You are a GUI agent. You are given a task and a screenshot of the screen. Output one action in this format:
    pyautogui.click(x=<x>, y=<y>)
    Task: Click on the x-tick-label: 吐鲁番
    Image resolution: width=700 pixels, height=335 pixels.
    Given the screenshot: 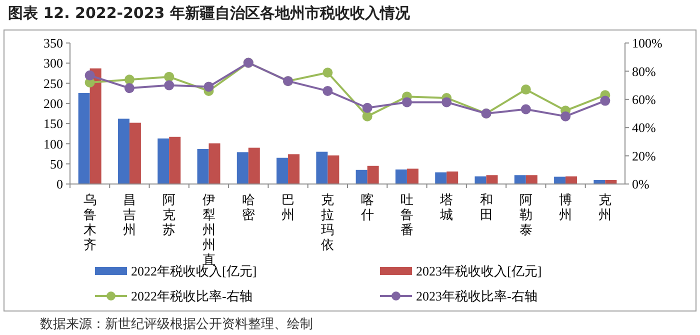 What is the action you would take?
    pyautogui.click(x=407, y=215)
    